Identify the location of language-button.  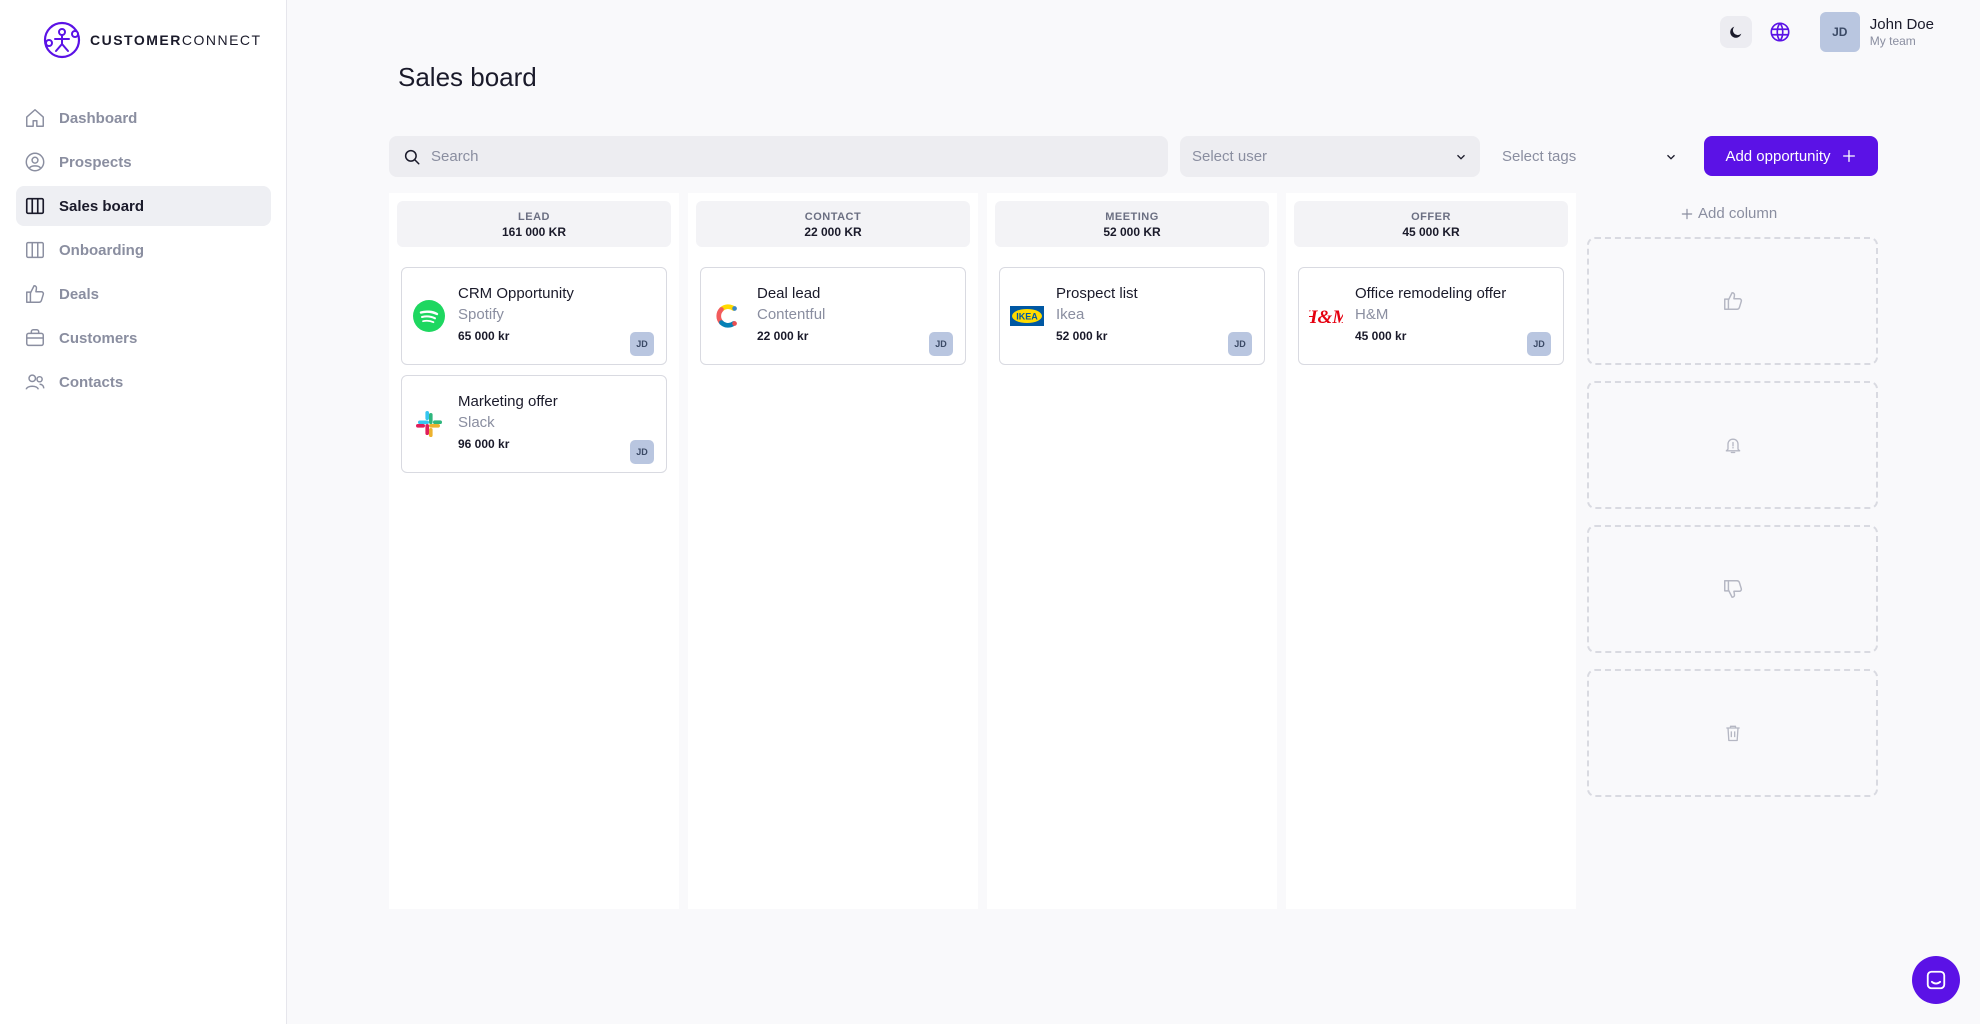
(1780, 32).